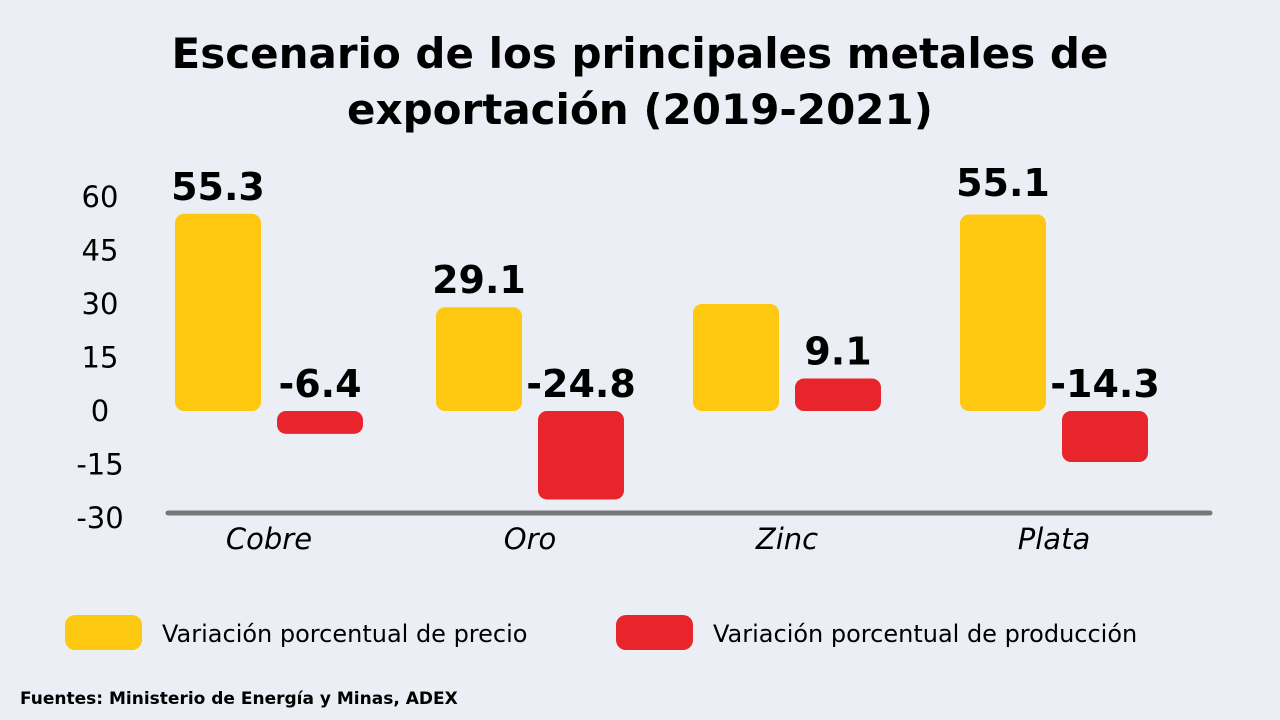 The height and width of the screenshot is (720, 1280). Describe the element at coordinates (530, 539) in the screenshot. I see `category-label-oro: Oro` at that location.